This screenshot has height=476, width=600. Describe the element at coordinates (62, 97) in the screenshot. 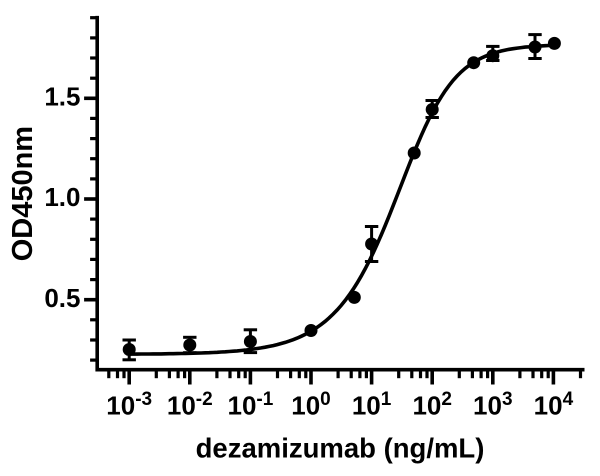

I see `svg-text: 1.5` at that location.